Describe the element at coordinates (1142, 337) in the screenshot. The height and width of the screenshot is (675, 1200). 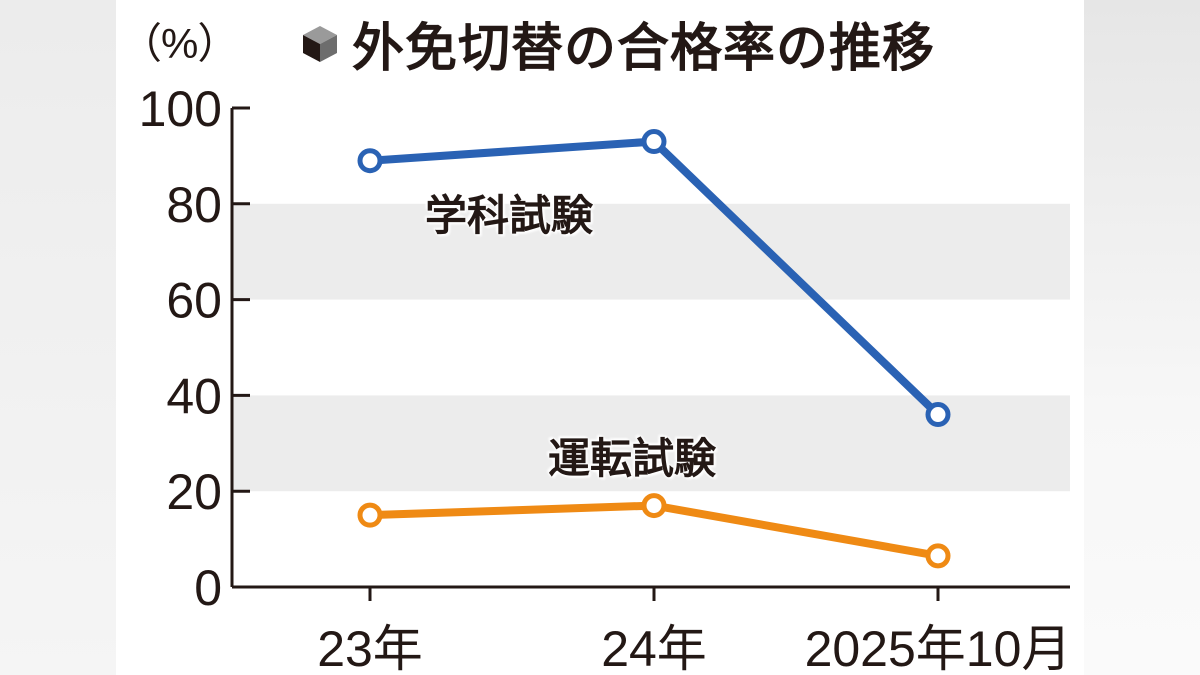
I see `right-margin` at that location.